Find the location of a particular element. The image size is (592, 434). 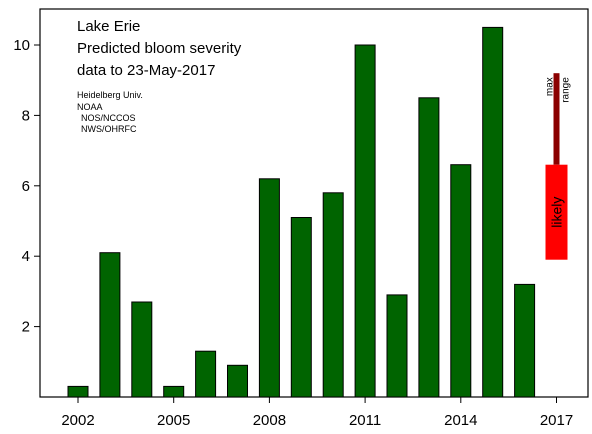

y-axis: 2 4 6 8 10 is located at coordinates (26, 186).